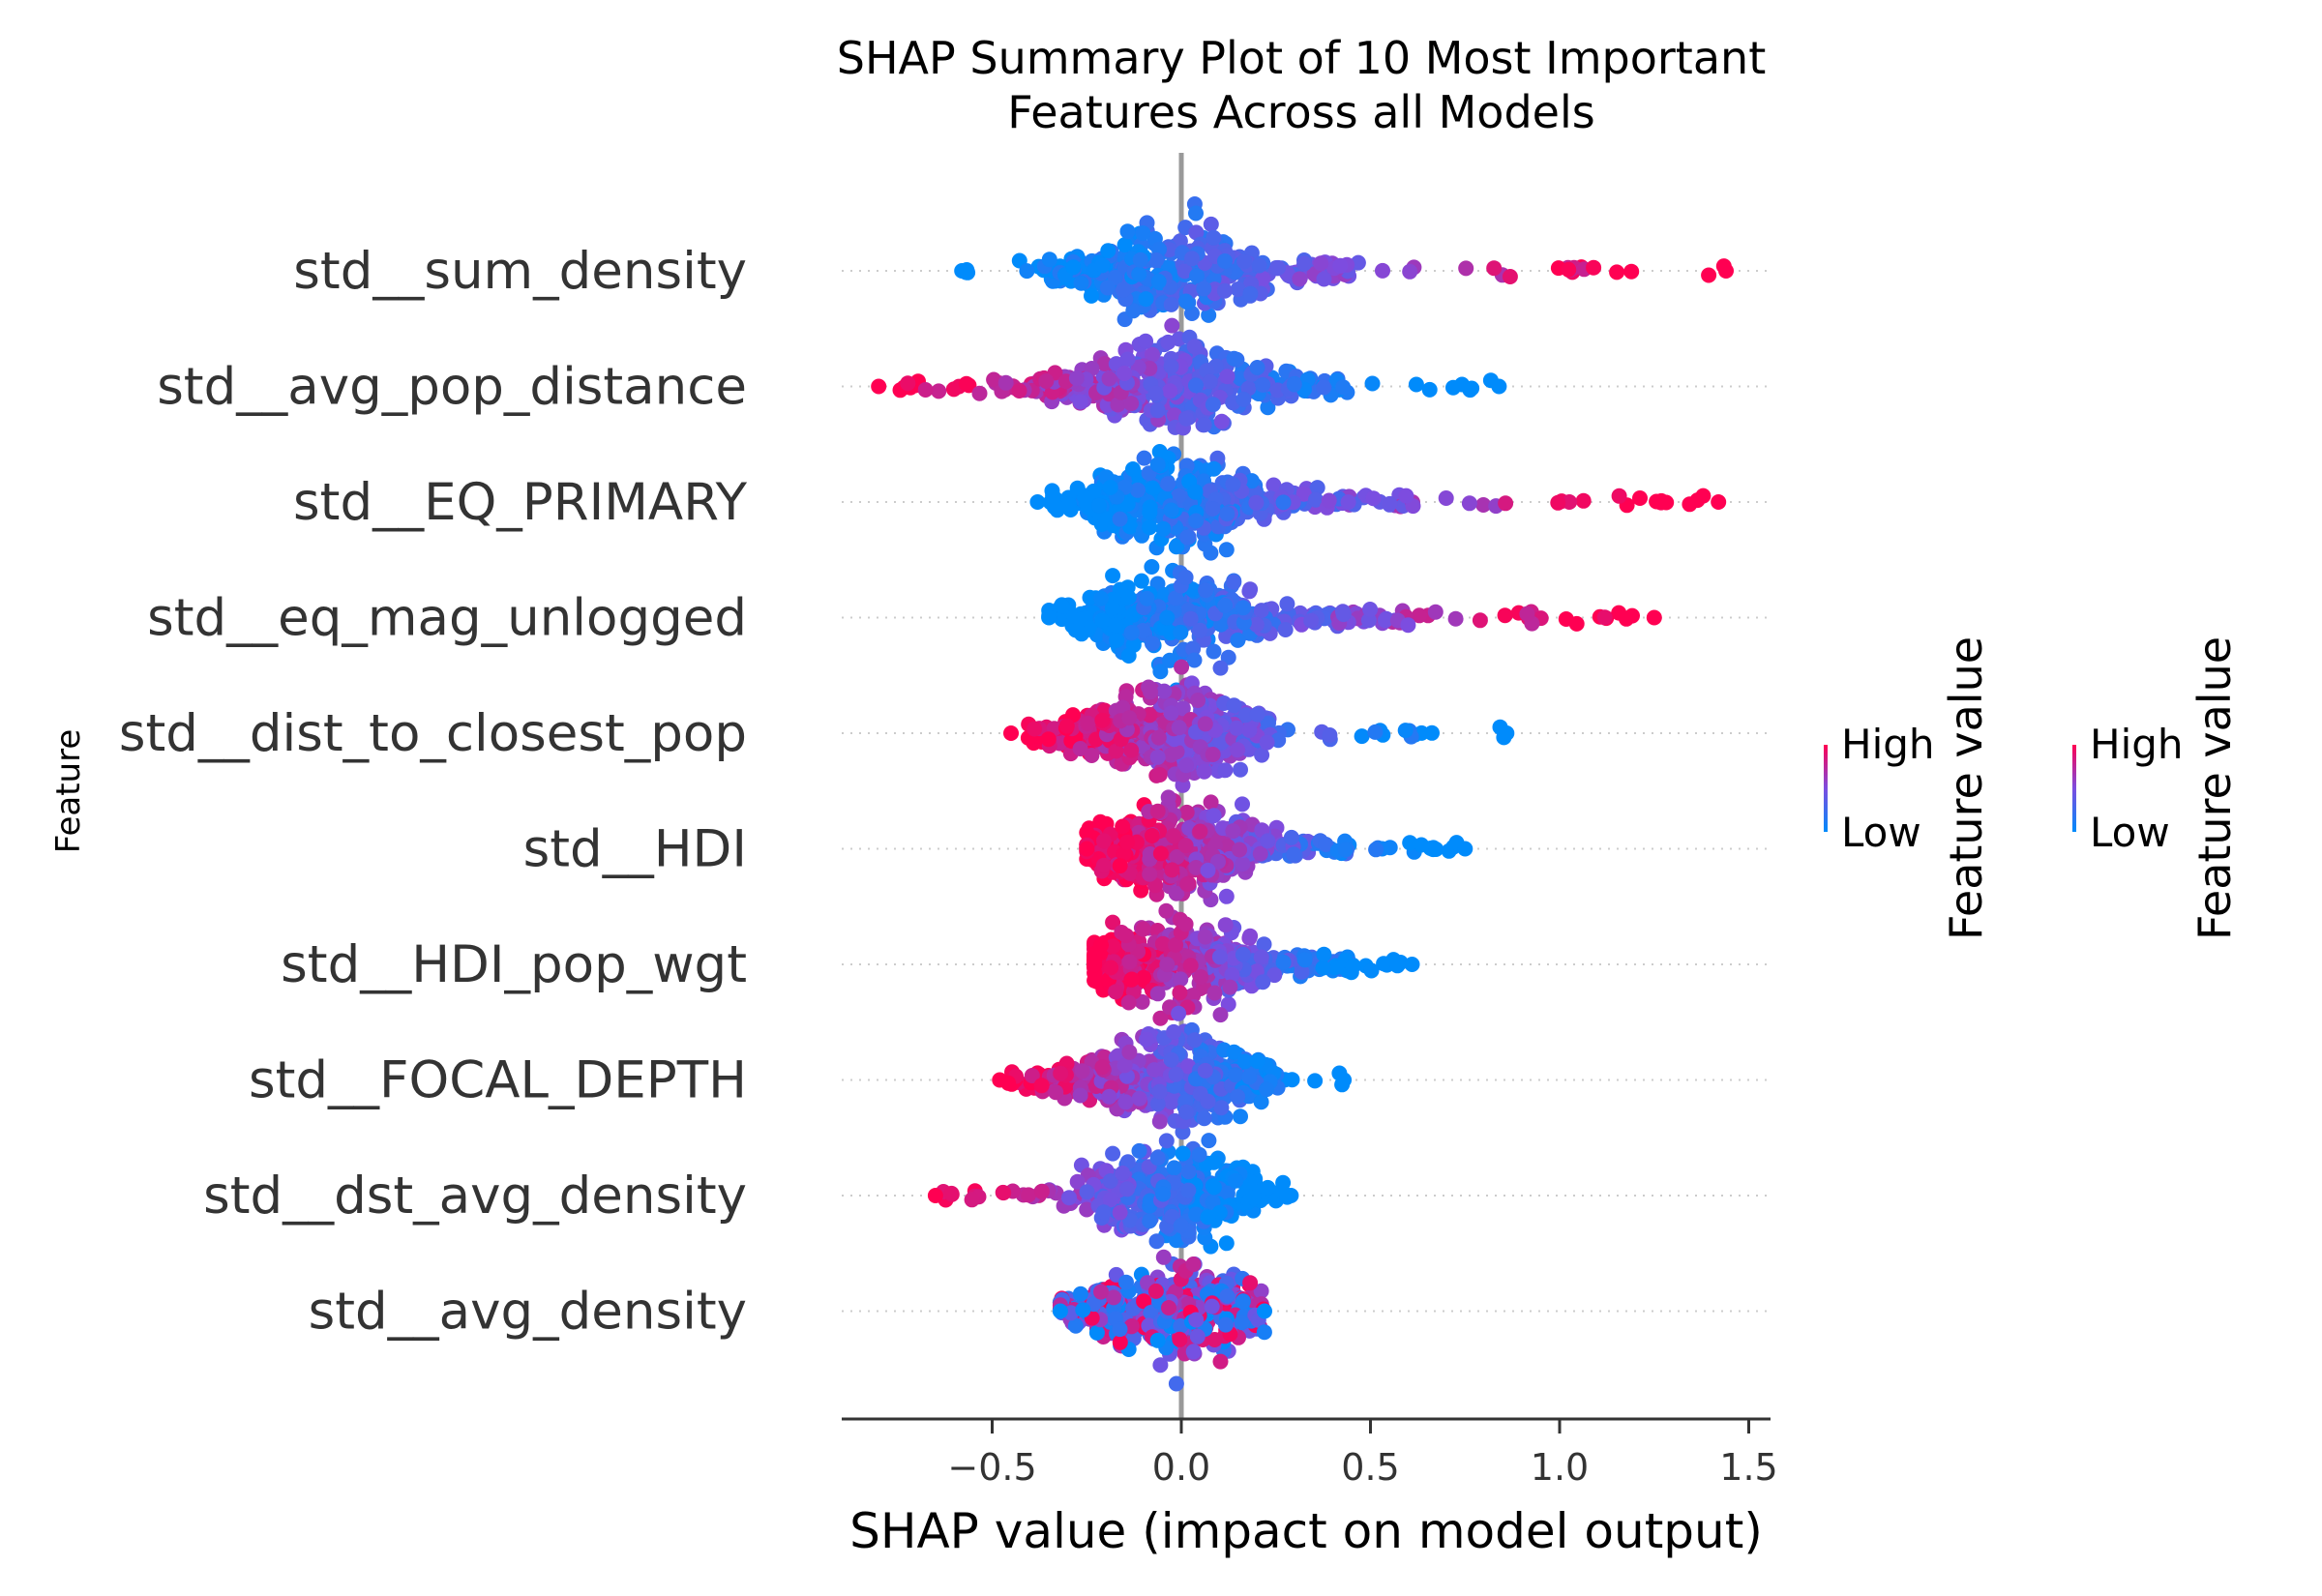  I want to click on colorbar-legend-2: High Low Feature value, so click(2156, 788).